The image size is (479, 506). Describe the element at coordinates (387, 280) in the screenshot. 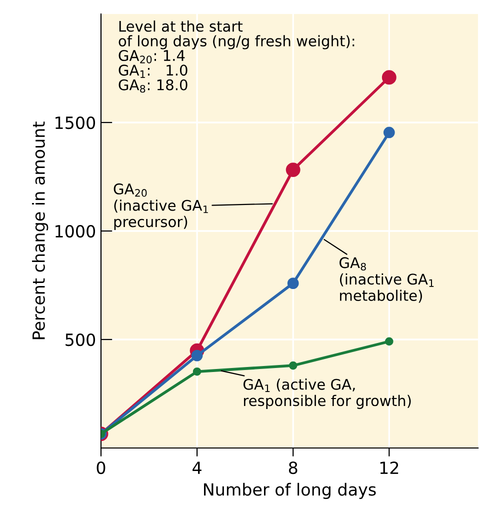

I see `series-label: GA$_{8}$ (inactive GA$_{1}$ metabolite)` at that location.